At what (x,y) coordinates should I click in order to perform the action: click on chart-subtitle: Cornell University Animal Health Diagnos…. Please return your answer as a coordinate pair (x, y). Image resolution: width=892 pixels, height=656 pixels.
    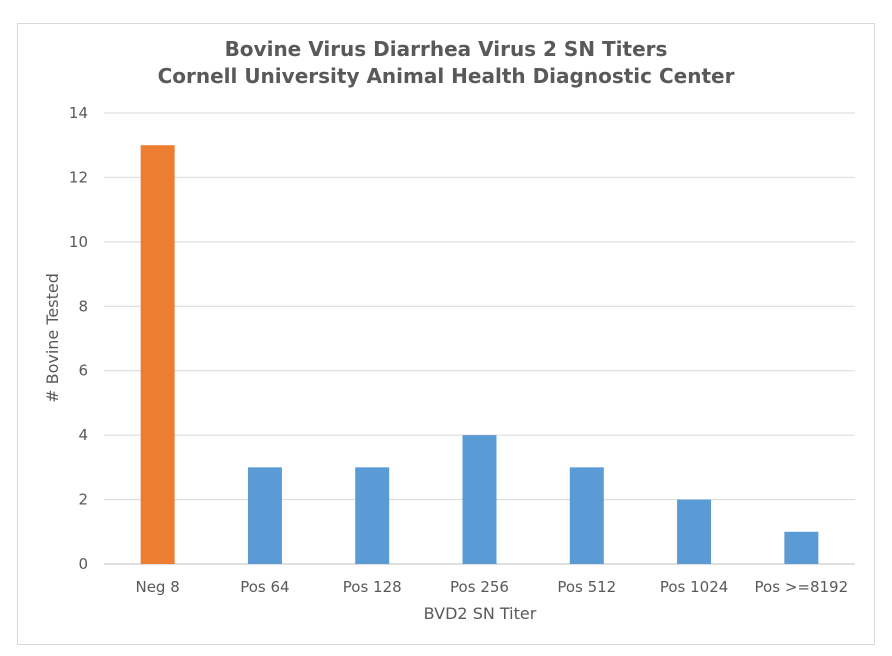
    Looking at the image, I should click on (446, 76).